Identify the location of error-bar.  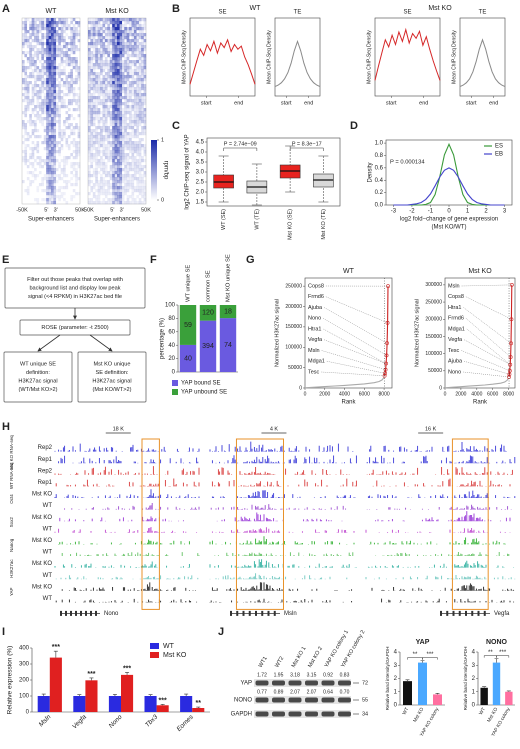
(186, 694).